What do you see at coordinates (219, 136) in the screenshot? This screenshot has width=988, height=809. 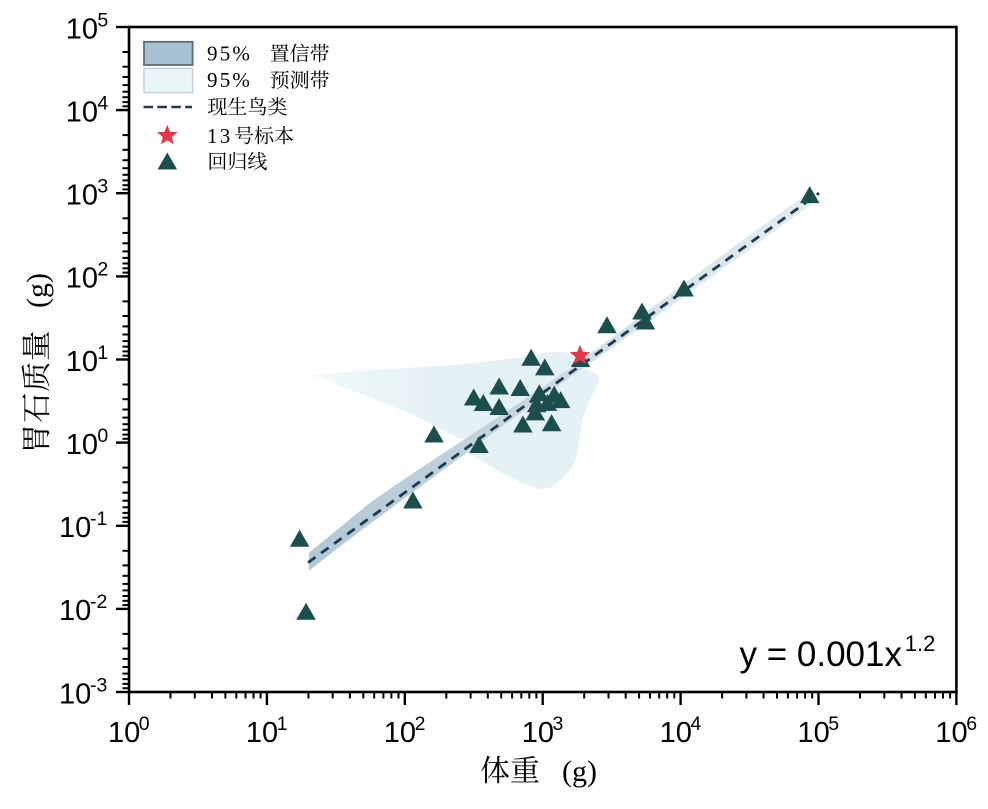 I see `svg-text: 13` at bounding box center [219, 136].